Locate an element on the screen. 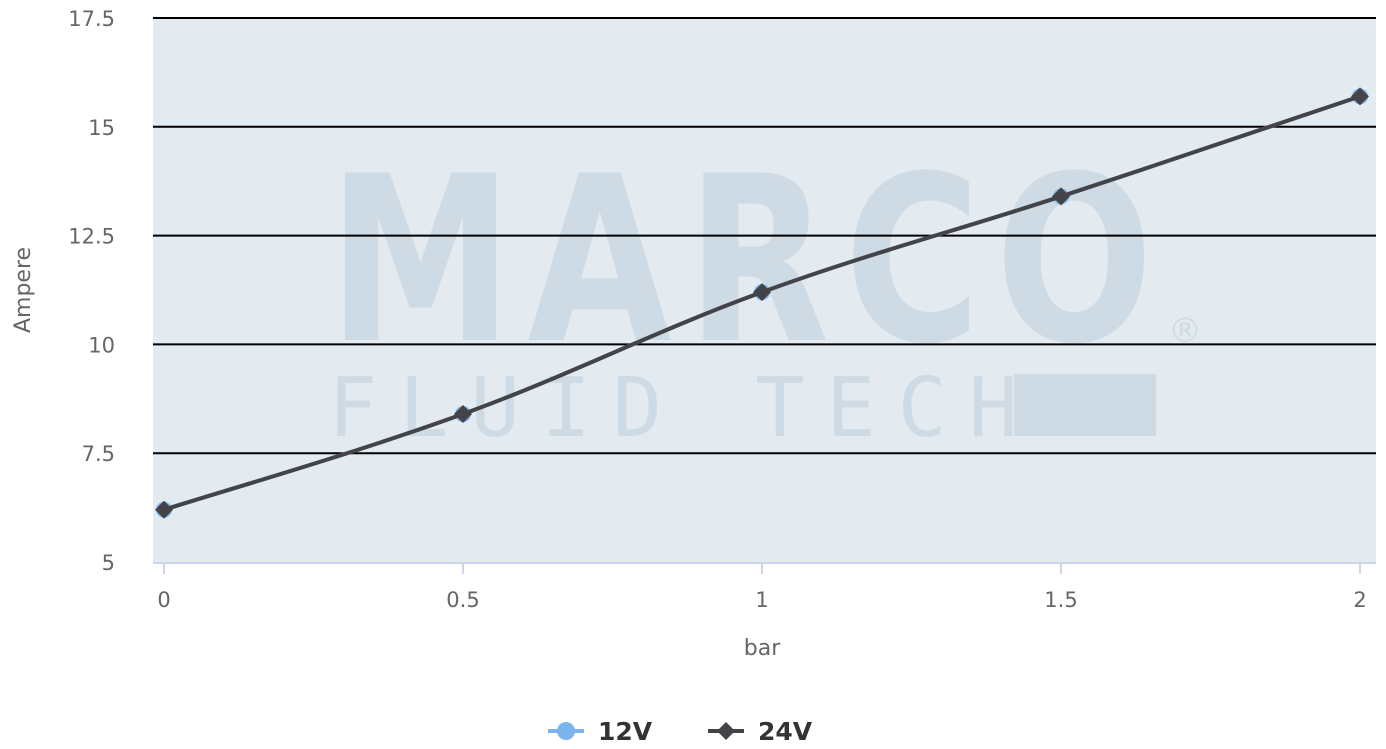 The height and width of the screenshot is (749, 1386). y-tick-label: 10 is located at coordinates (101, 345).